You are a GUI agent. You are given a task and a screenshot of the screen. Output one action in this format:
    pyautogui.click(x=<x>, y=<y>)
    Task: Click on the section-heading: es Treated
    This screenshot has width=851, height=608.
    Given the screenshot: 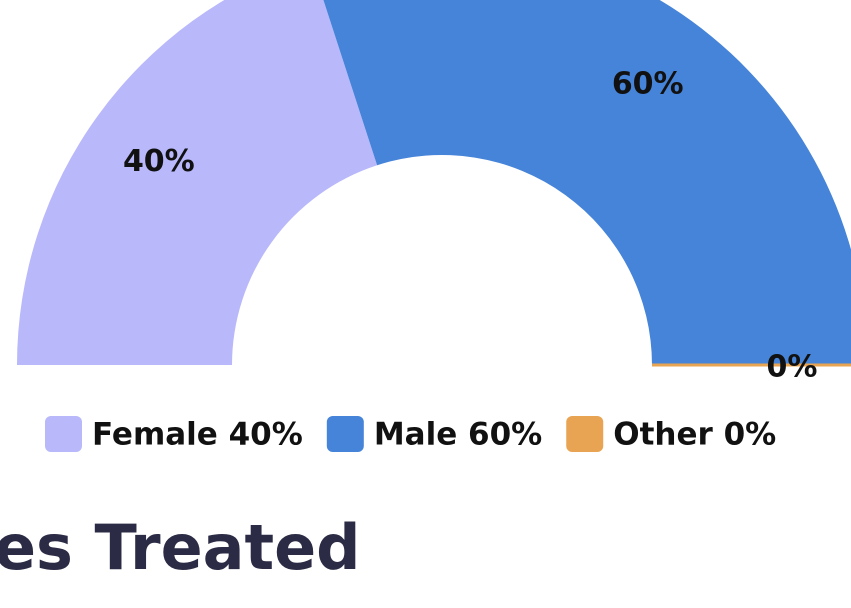 What is the action you would take?
    pyautogui.click(x=180, y=547)
    